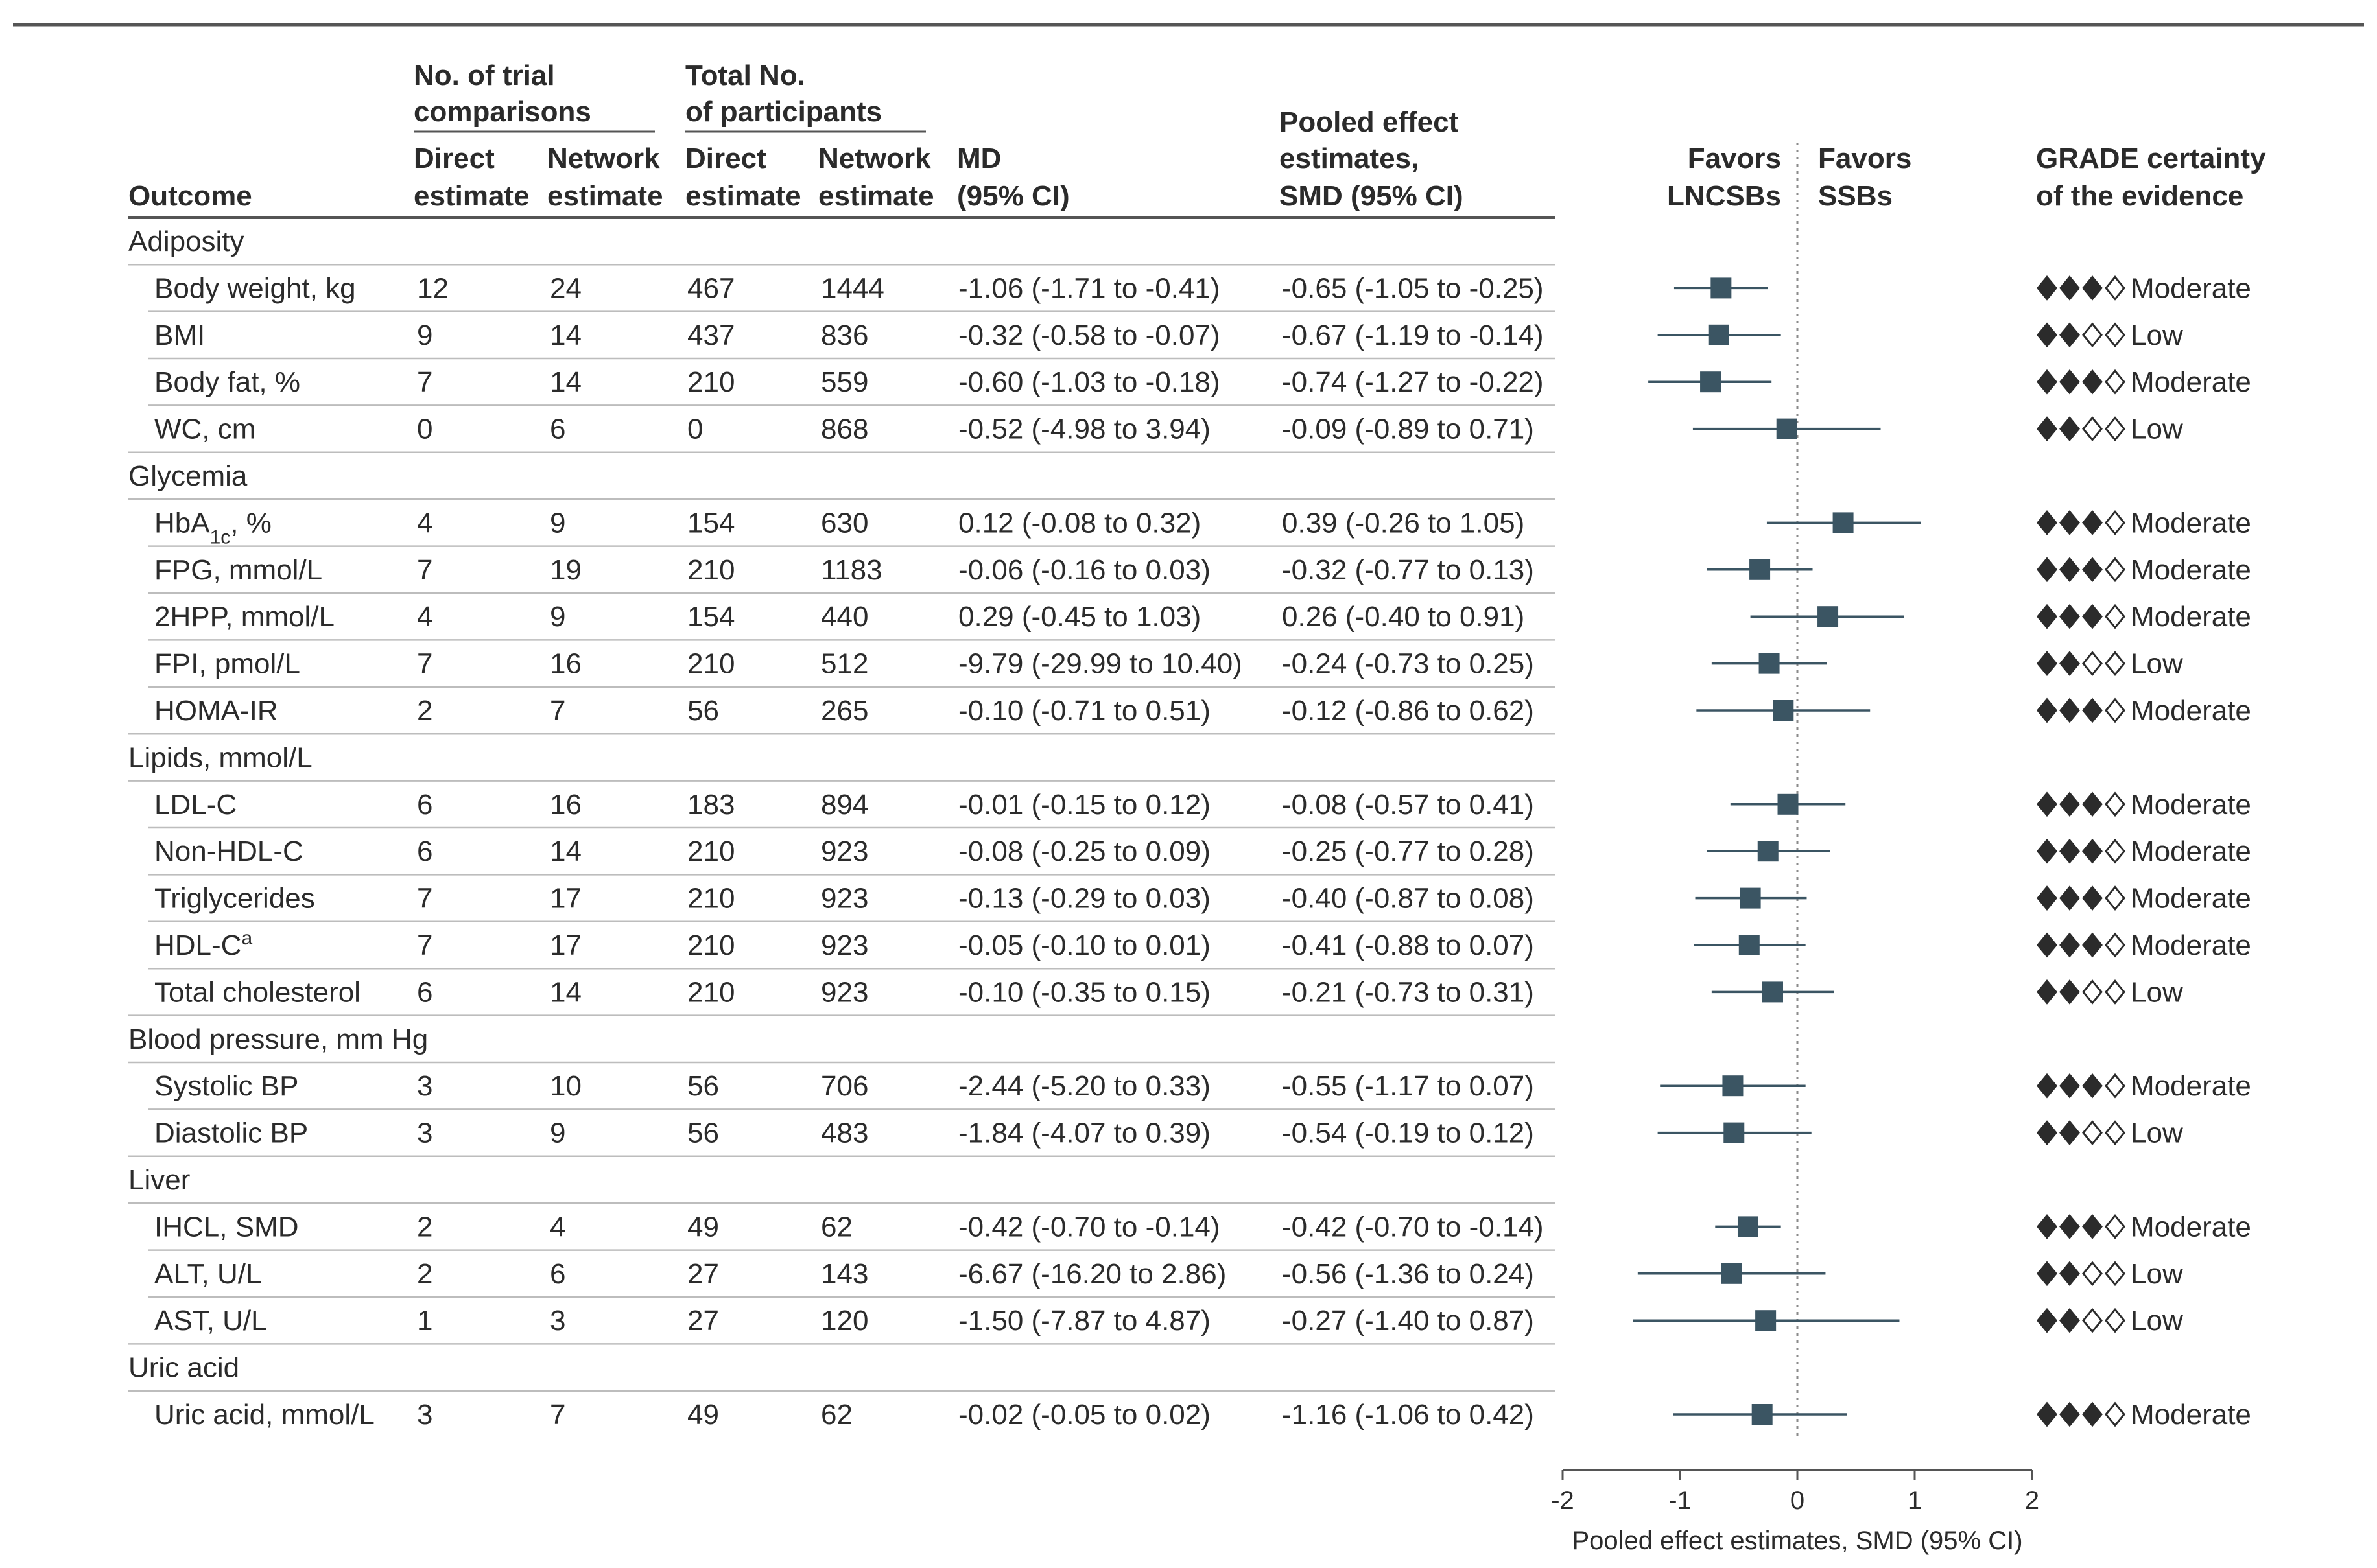  Describe the element at coordinates (703, 1274) in the screenshot. I see `participants-direct-cell: 27` at that location.